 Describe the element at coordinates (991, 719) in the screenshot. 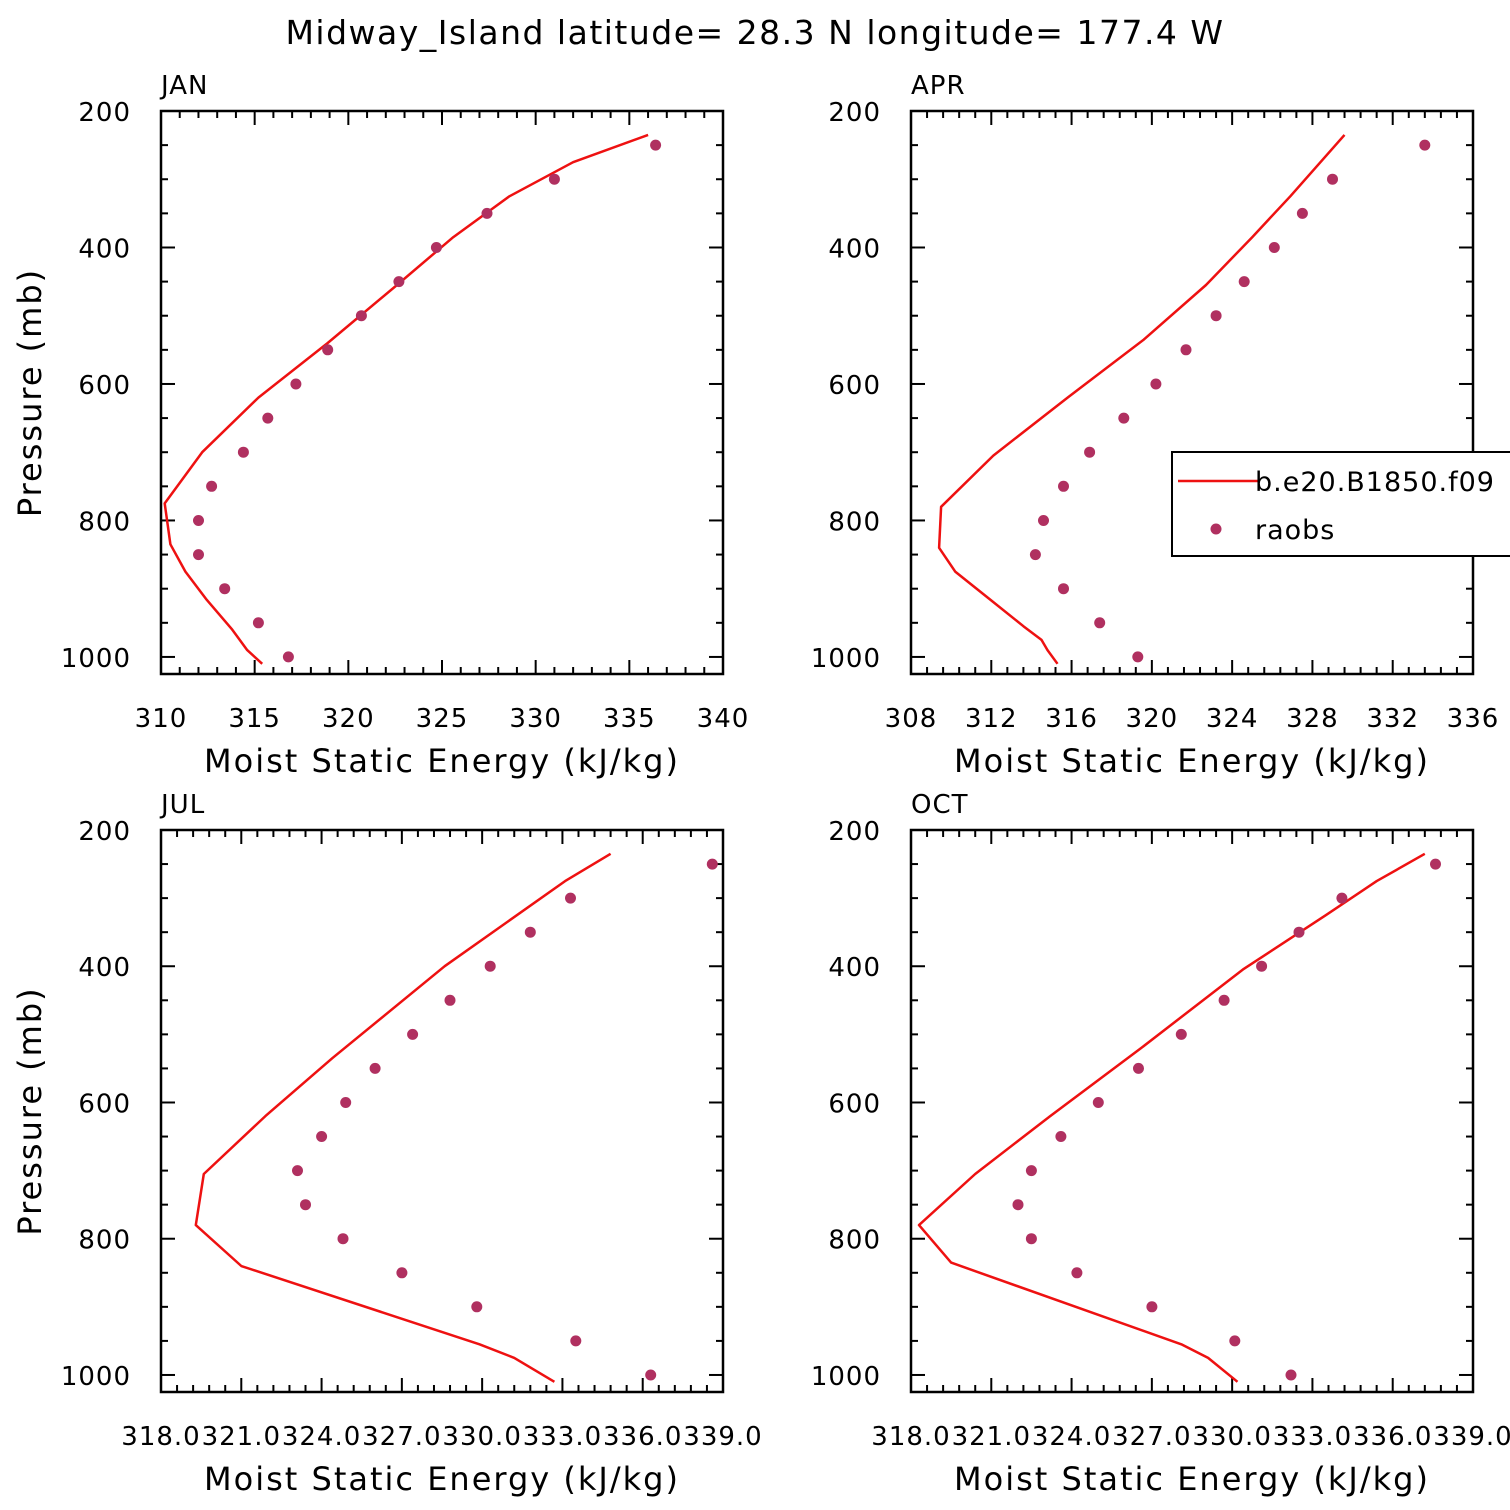

I see `x-tick-label: 312` at that location.